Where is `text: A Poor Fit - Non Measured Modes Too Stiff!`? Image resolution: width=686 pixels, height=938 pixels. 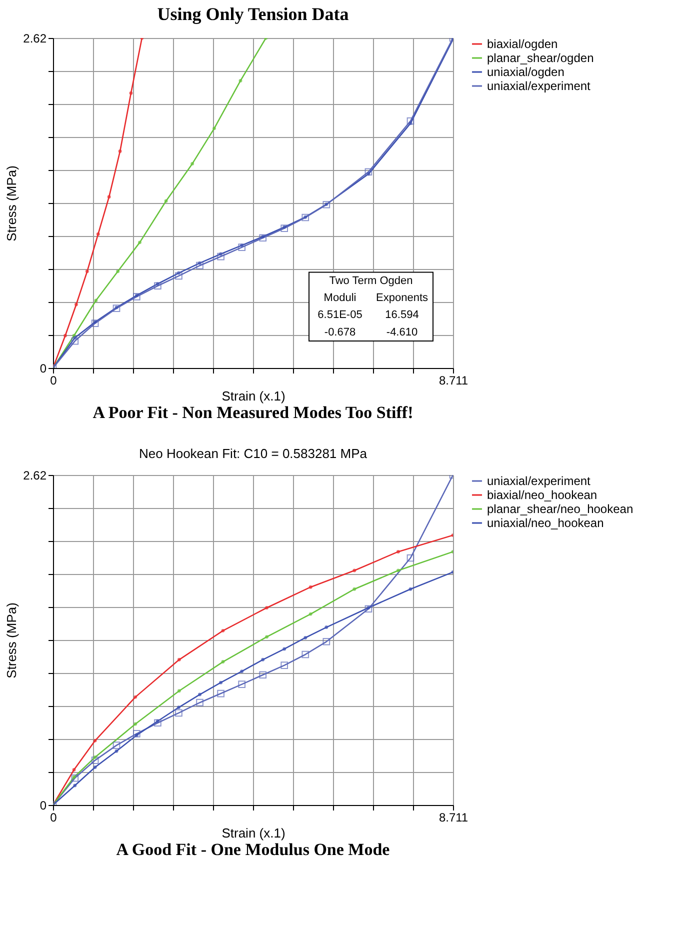
text: A Poor Fit - Non Measured Modes Too Stiff! is located at coordinates (253, 412).